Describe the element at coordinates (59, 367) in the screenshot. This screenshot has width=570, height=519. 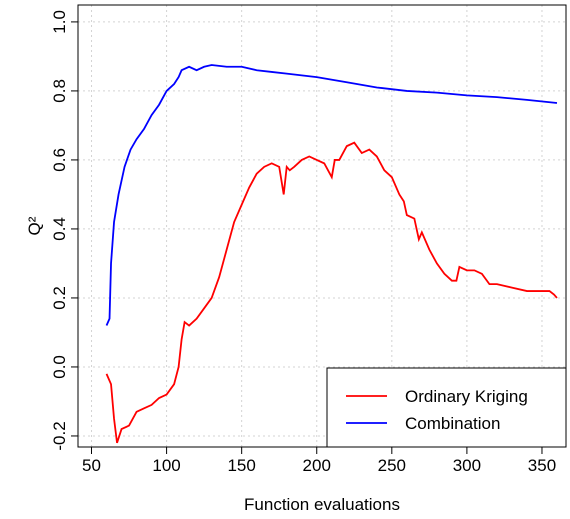
I see `y-tick-label: 0.0` at that location.